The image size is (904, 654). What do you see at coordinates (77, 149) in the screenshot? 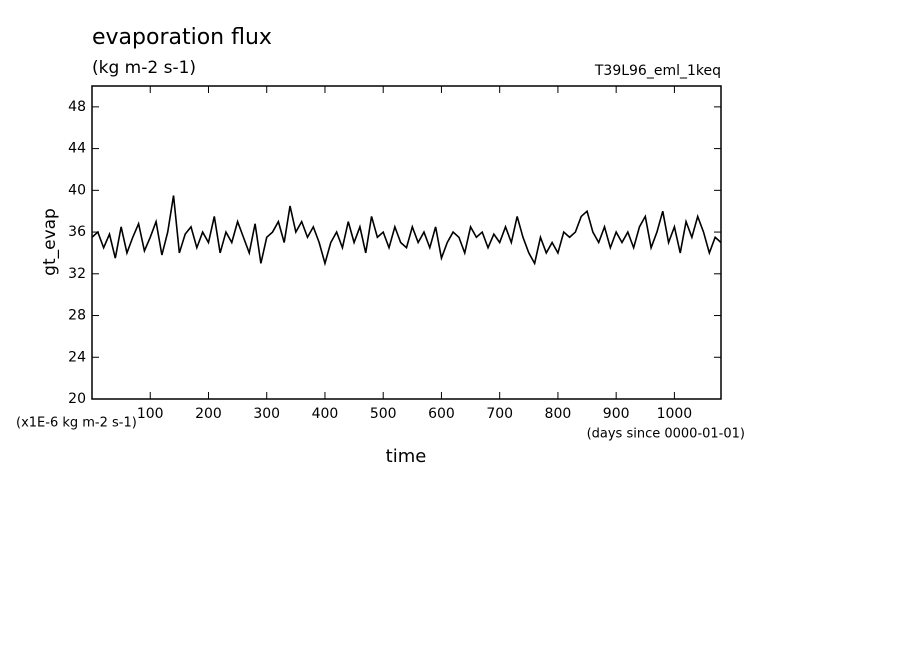
I see `y-tick-label: 44` at bounding box center [77, 149].